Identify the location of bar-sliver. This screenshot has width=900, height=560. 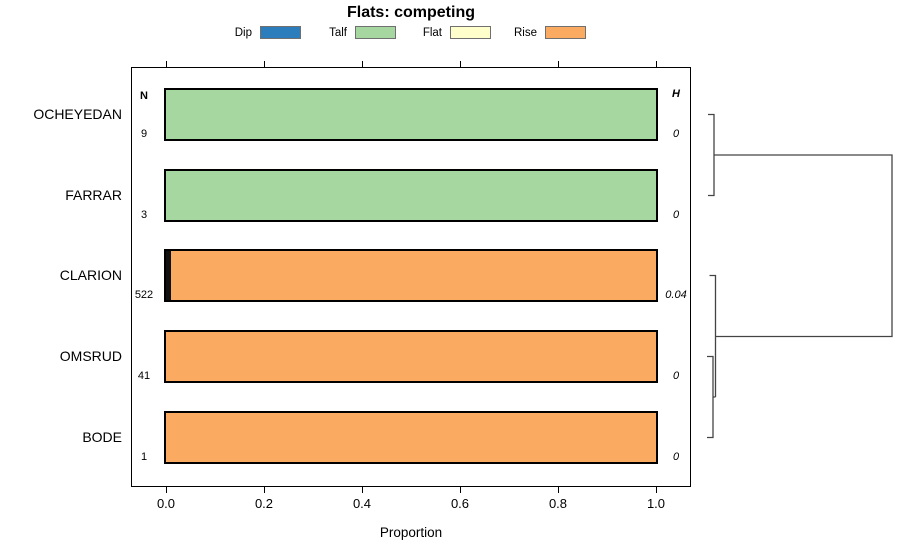
(168, 275).